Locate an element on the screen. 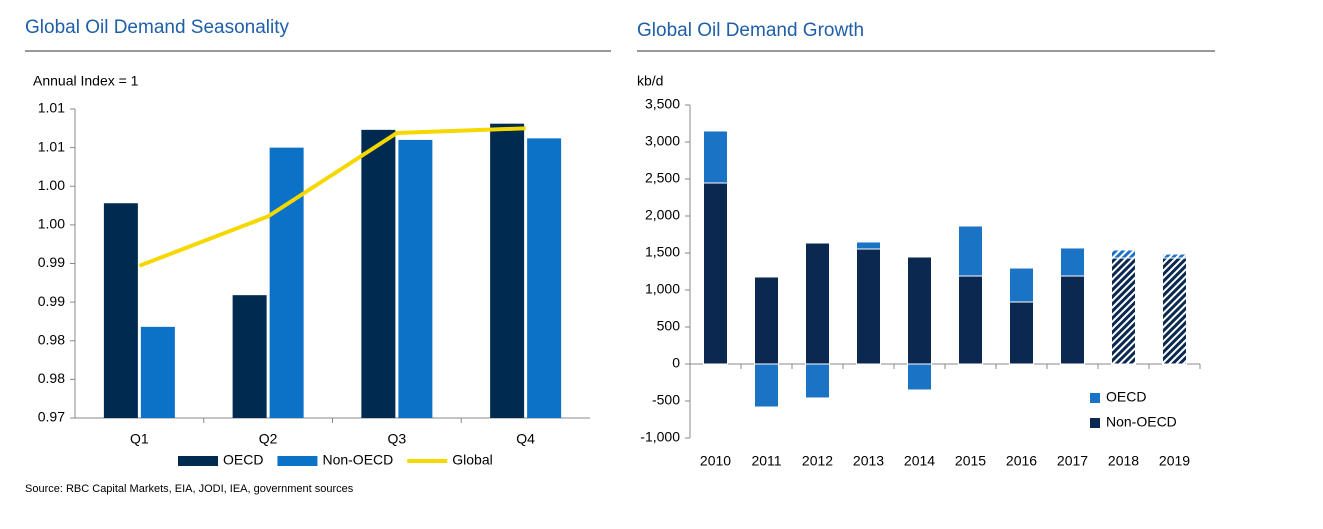 This screenshot has height=529, width=1323. x-tick-label: Q3 is located at coordinates (397, 439).